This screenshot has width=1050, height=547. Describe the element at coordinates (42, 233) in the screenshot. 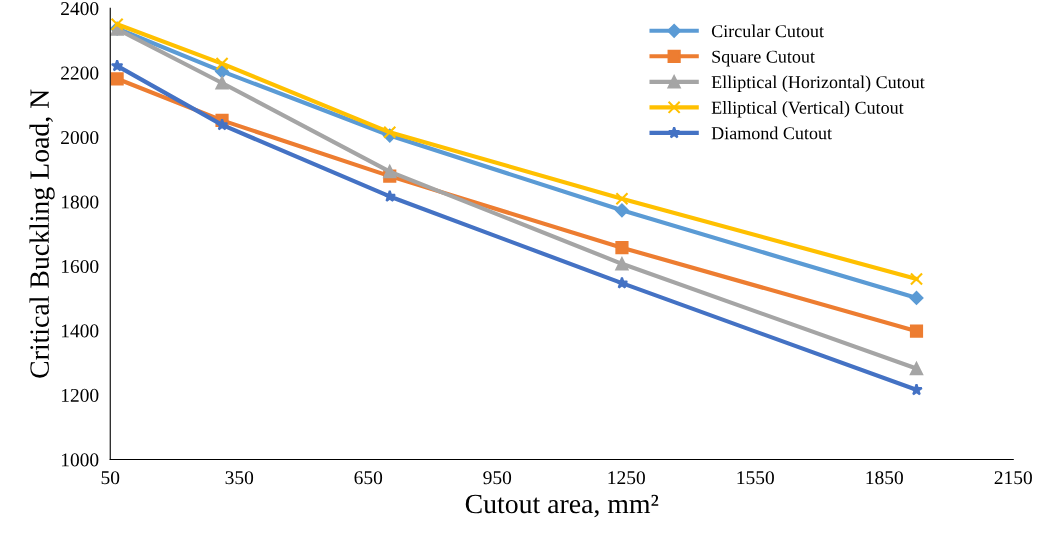

I see `y-axis-title: Critical Buckling Load, N` at that location.